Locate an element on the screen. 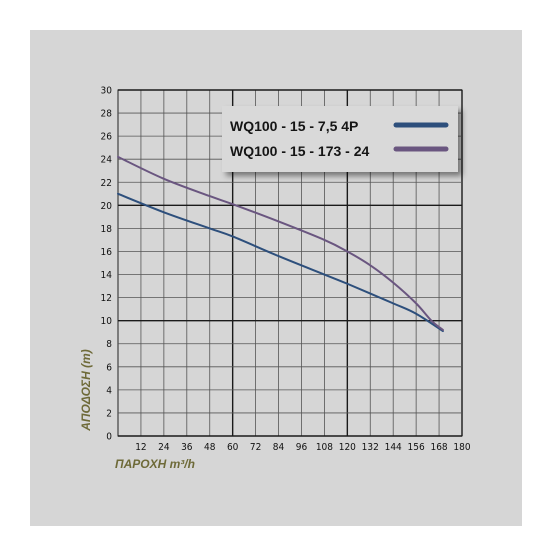 Image resolution: width=550 pixels, height=550 pixels. y-tick-label: 4 is located at coordinates (109, 390).